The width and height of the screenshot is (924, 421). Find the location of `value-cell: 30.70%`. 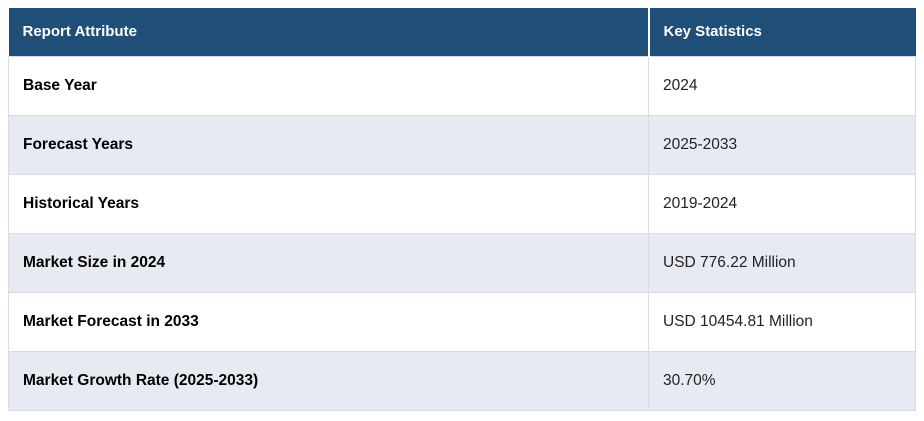

value-cell: 30.70% is located at coordinates (782, 380).